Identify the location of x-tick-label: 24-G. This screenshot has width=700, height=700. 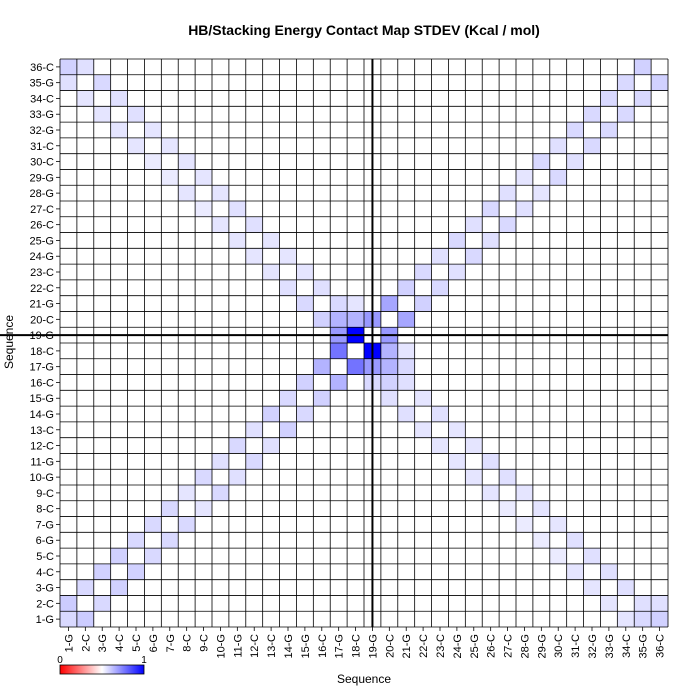
(458, 646).